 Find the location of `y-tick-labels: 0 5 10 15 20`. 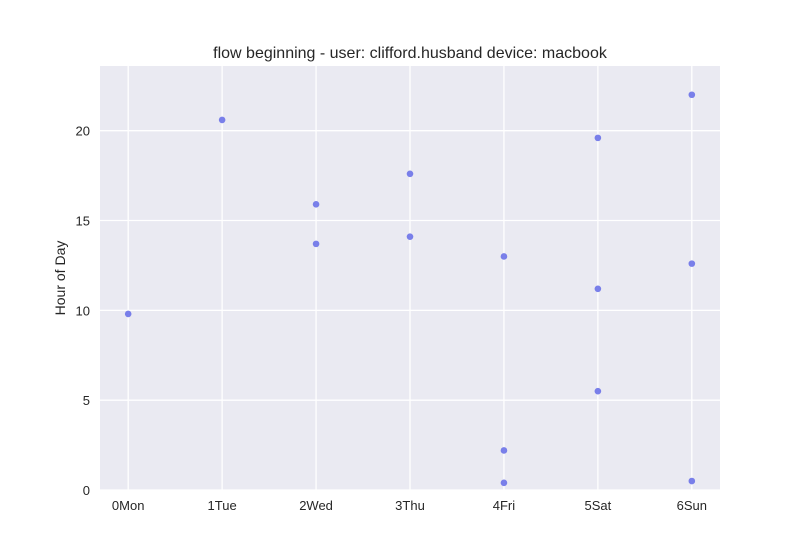

y-tick-labels: 0 5 10 15 20 is located at coordinates (83, 311).